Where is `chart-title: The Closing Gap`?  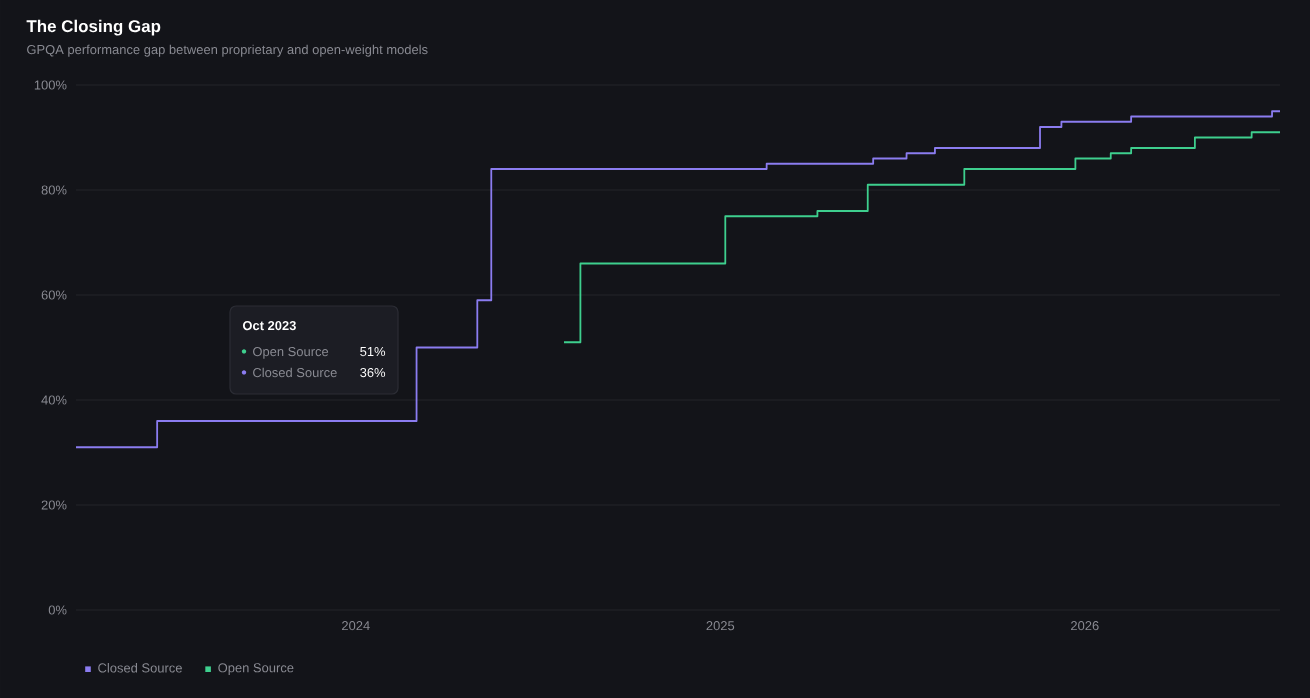
chart-title: The Closing Gap is located at coordinates (93, 27).